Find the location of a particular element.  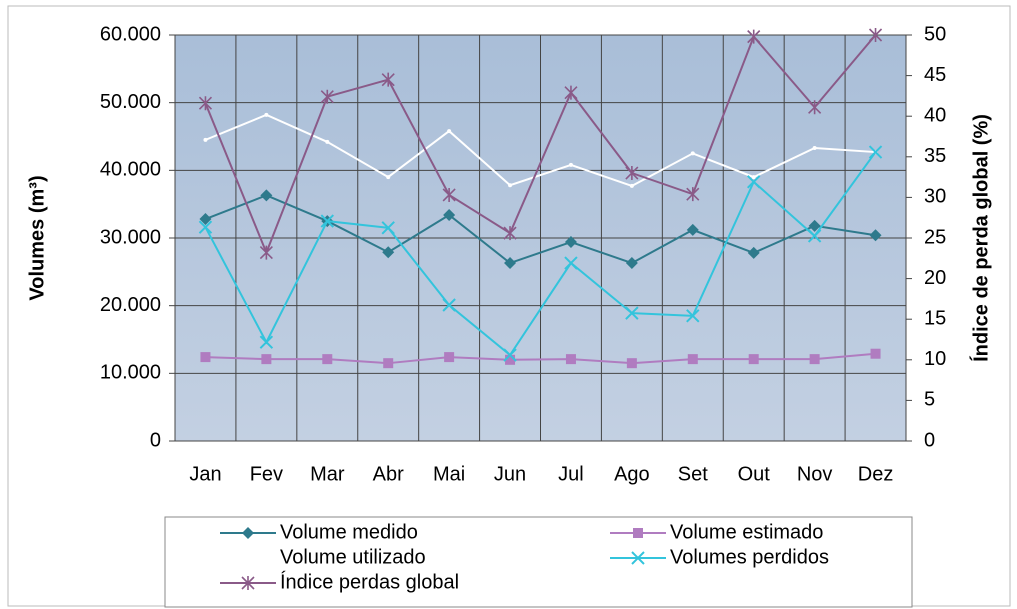

x-tick-label: Ago is located at coordinates (632, 474).